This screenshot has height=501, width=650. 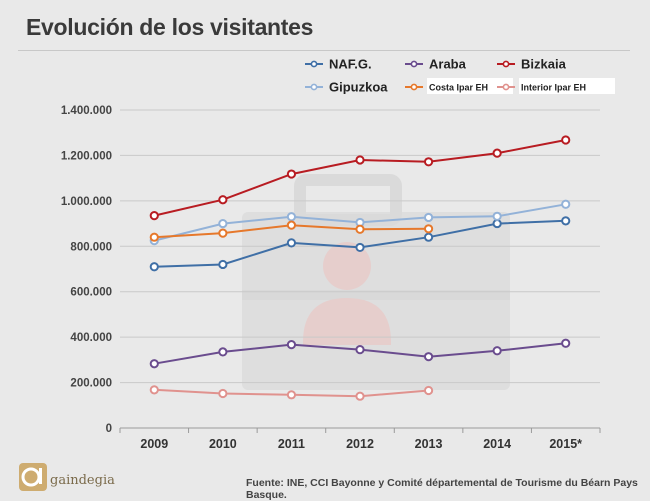 What do you see at coordinates (497, 444) in the screenshot?
I see `x-tick-label: 2014` at bounding box center [497, 444].